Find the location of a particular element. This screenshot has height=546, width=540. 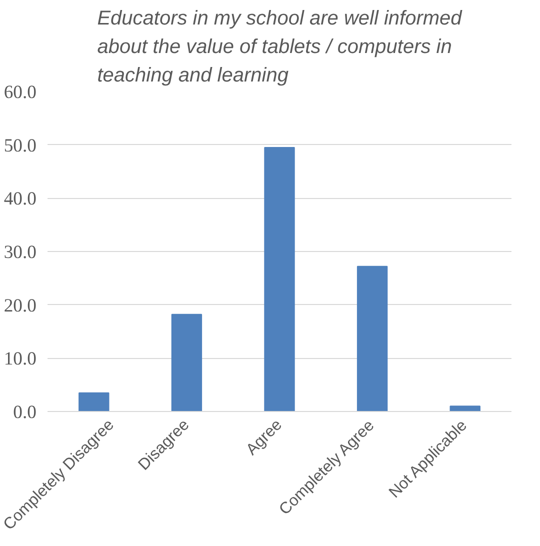

y-tick-label: 20.0 is located at coordinates (20, 305).